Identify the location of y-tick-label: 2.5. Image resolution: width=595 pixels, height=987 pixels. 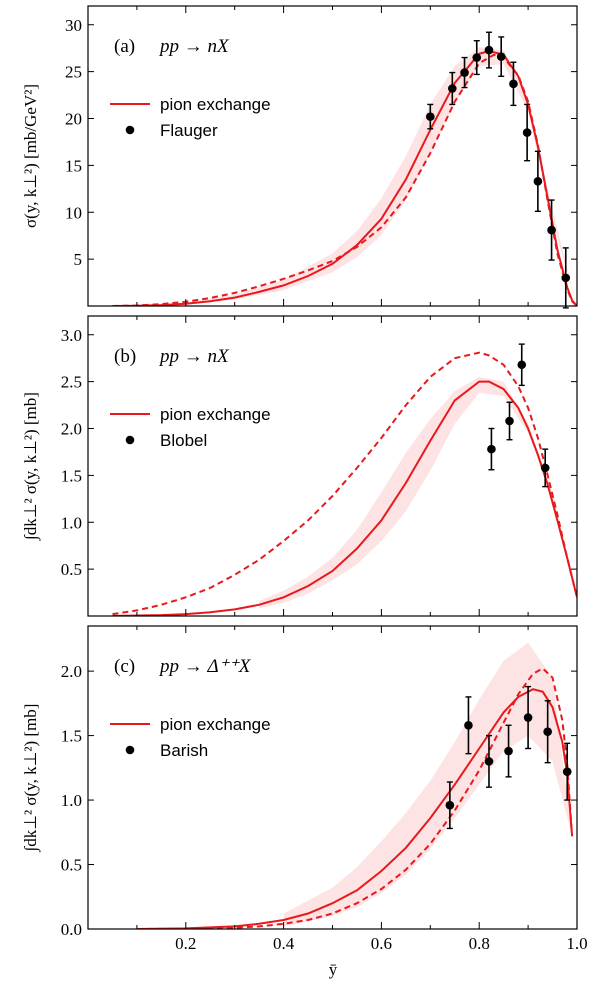
(71, 382).